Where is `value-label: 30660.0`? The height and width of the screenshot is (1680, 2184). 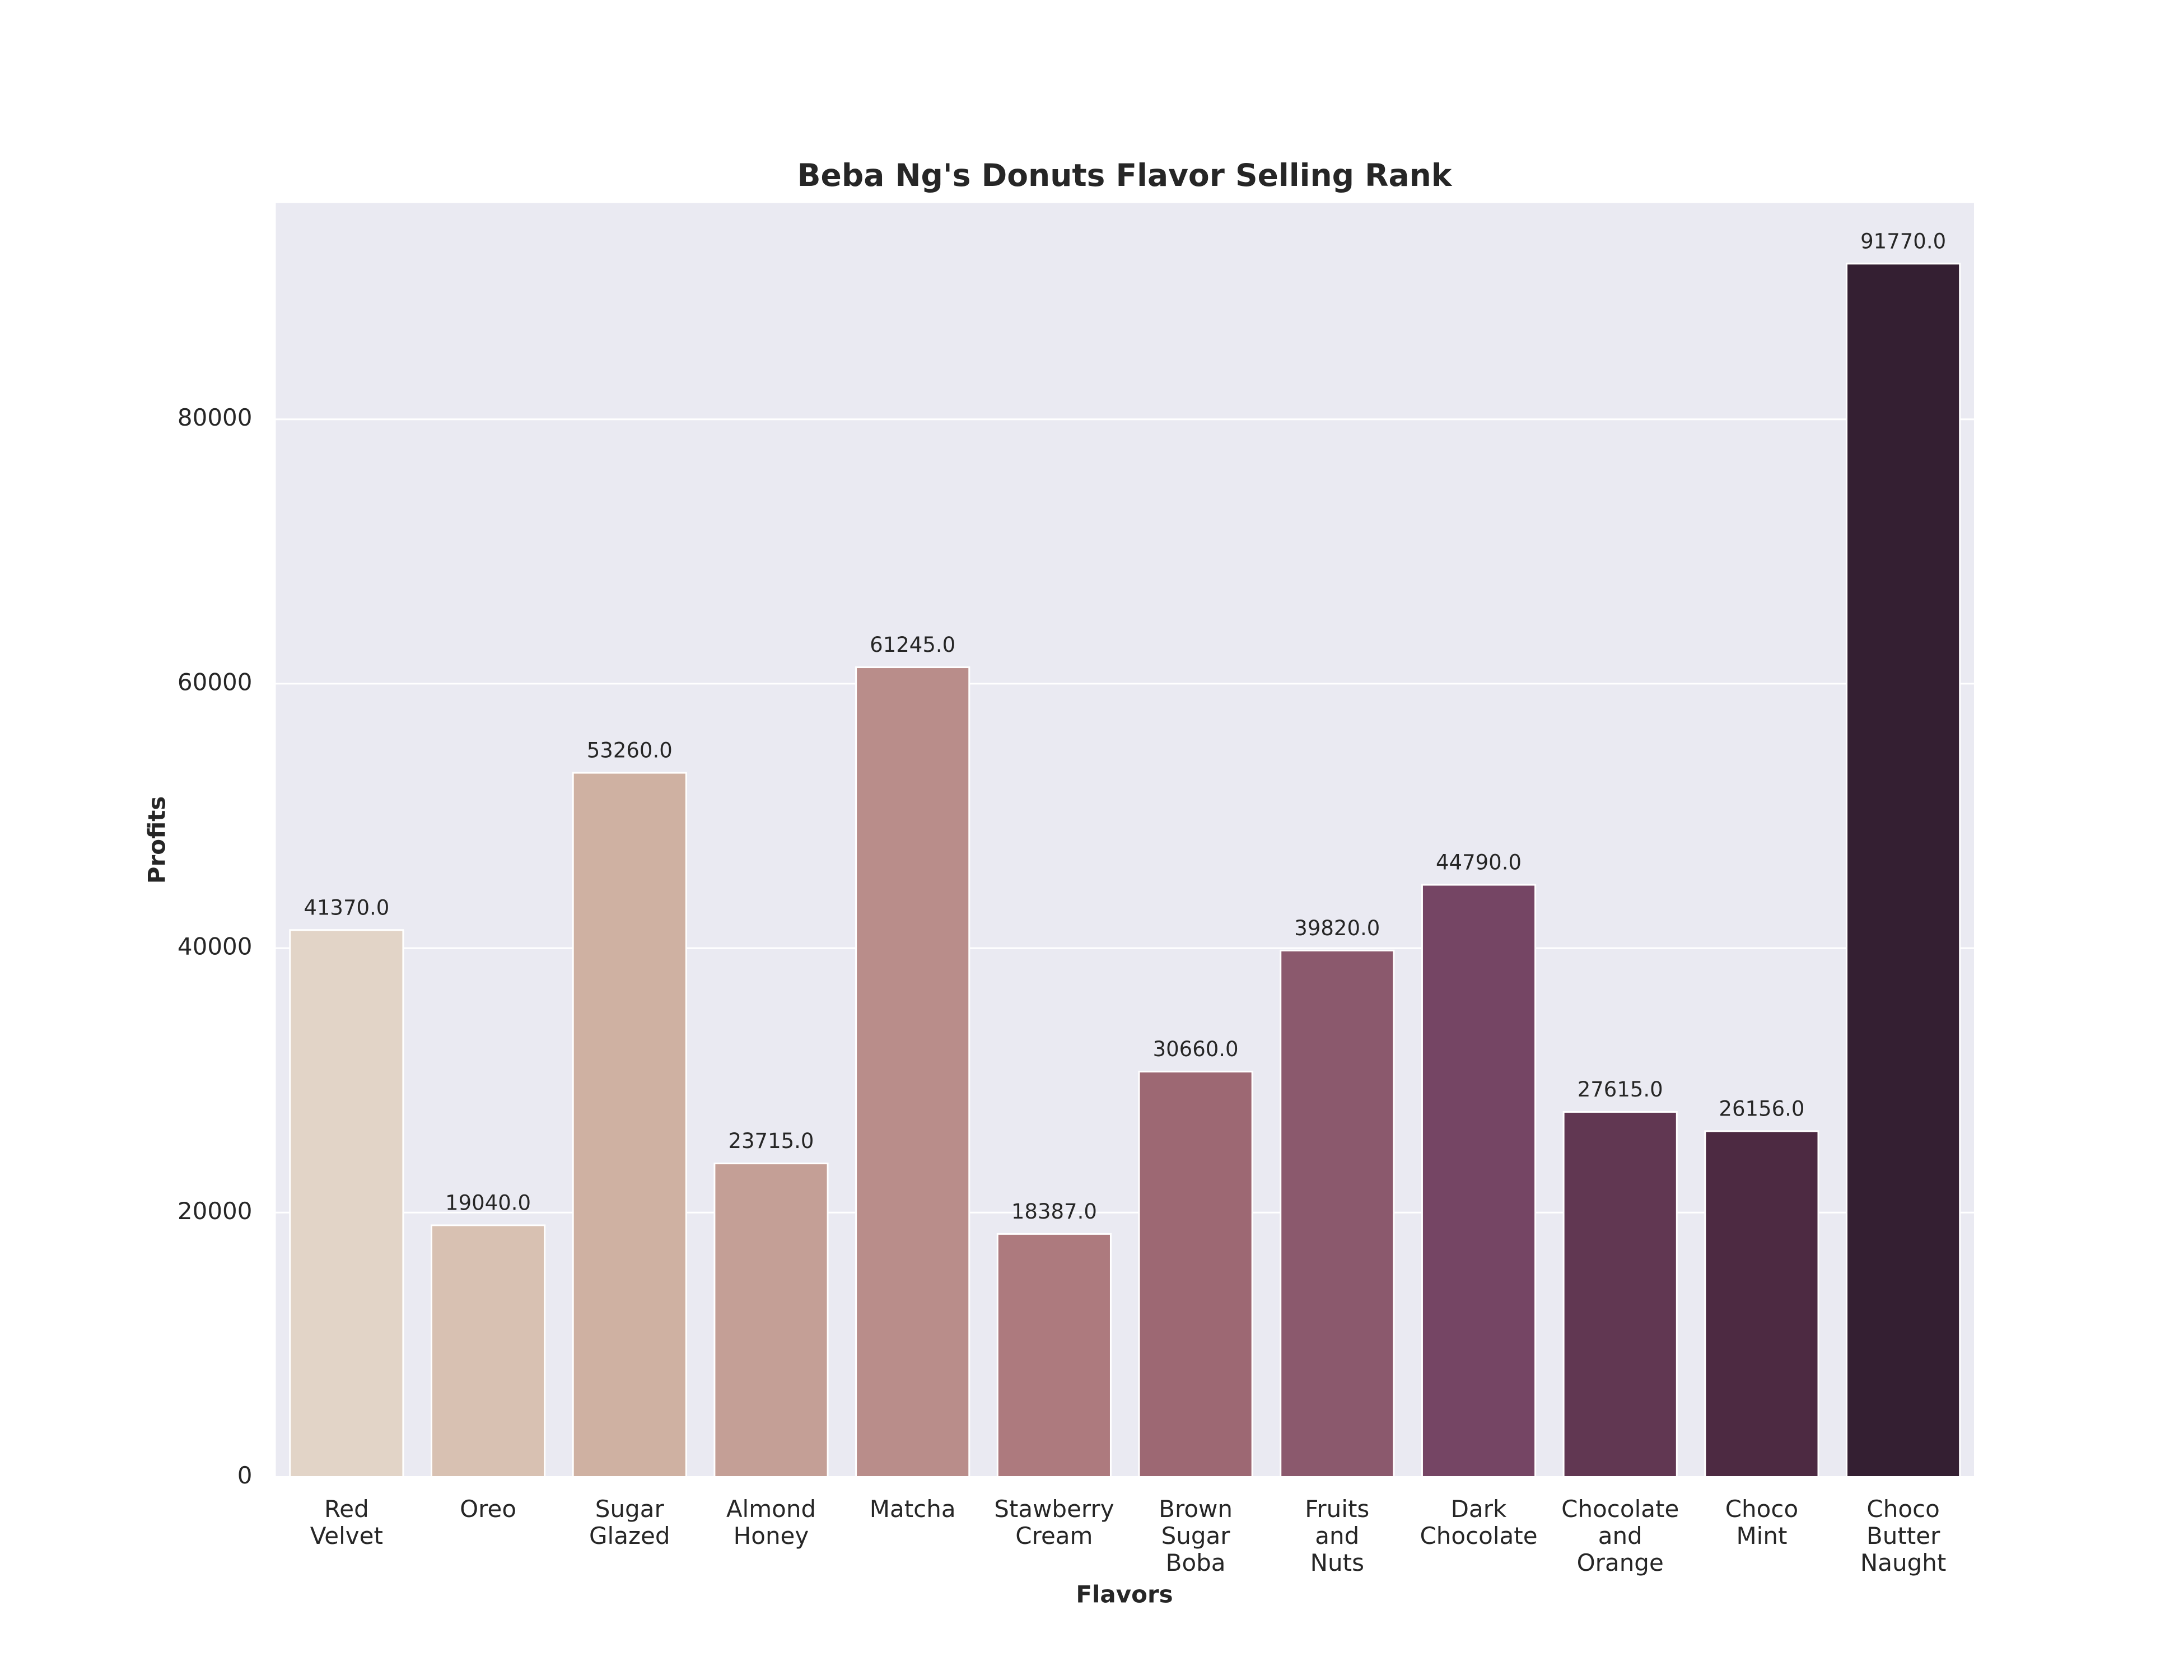 value-label: 30660.0 is located at coordinates (1196, 1049).